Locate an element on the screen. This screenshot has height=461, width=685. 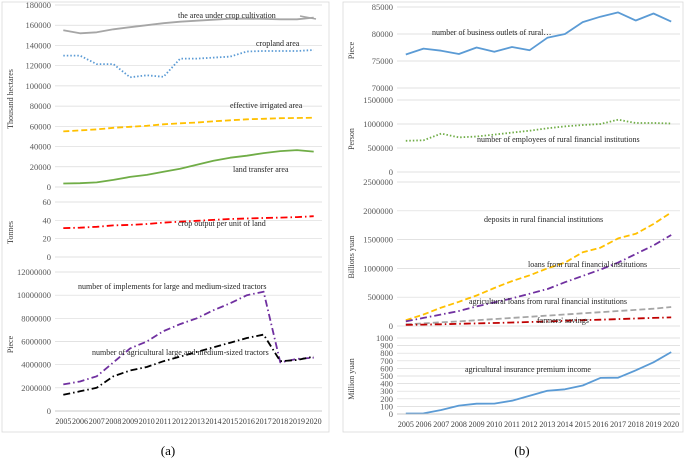
x-tick-label: 2018 is located at coordinates (636, 424).